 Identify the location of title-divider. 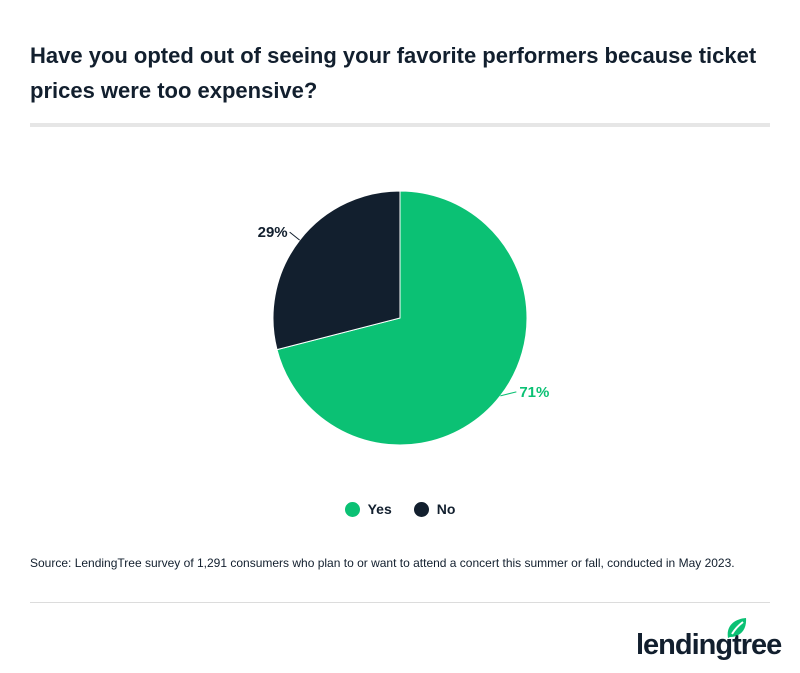
(400, 125).